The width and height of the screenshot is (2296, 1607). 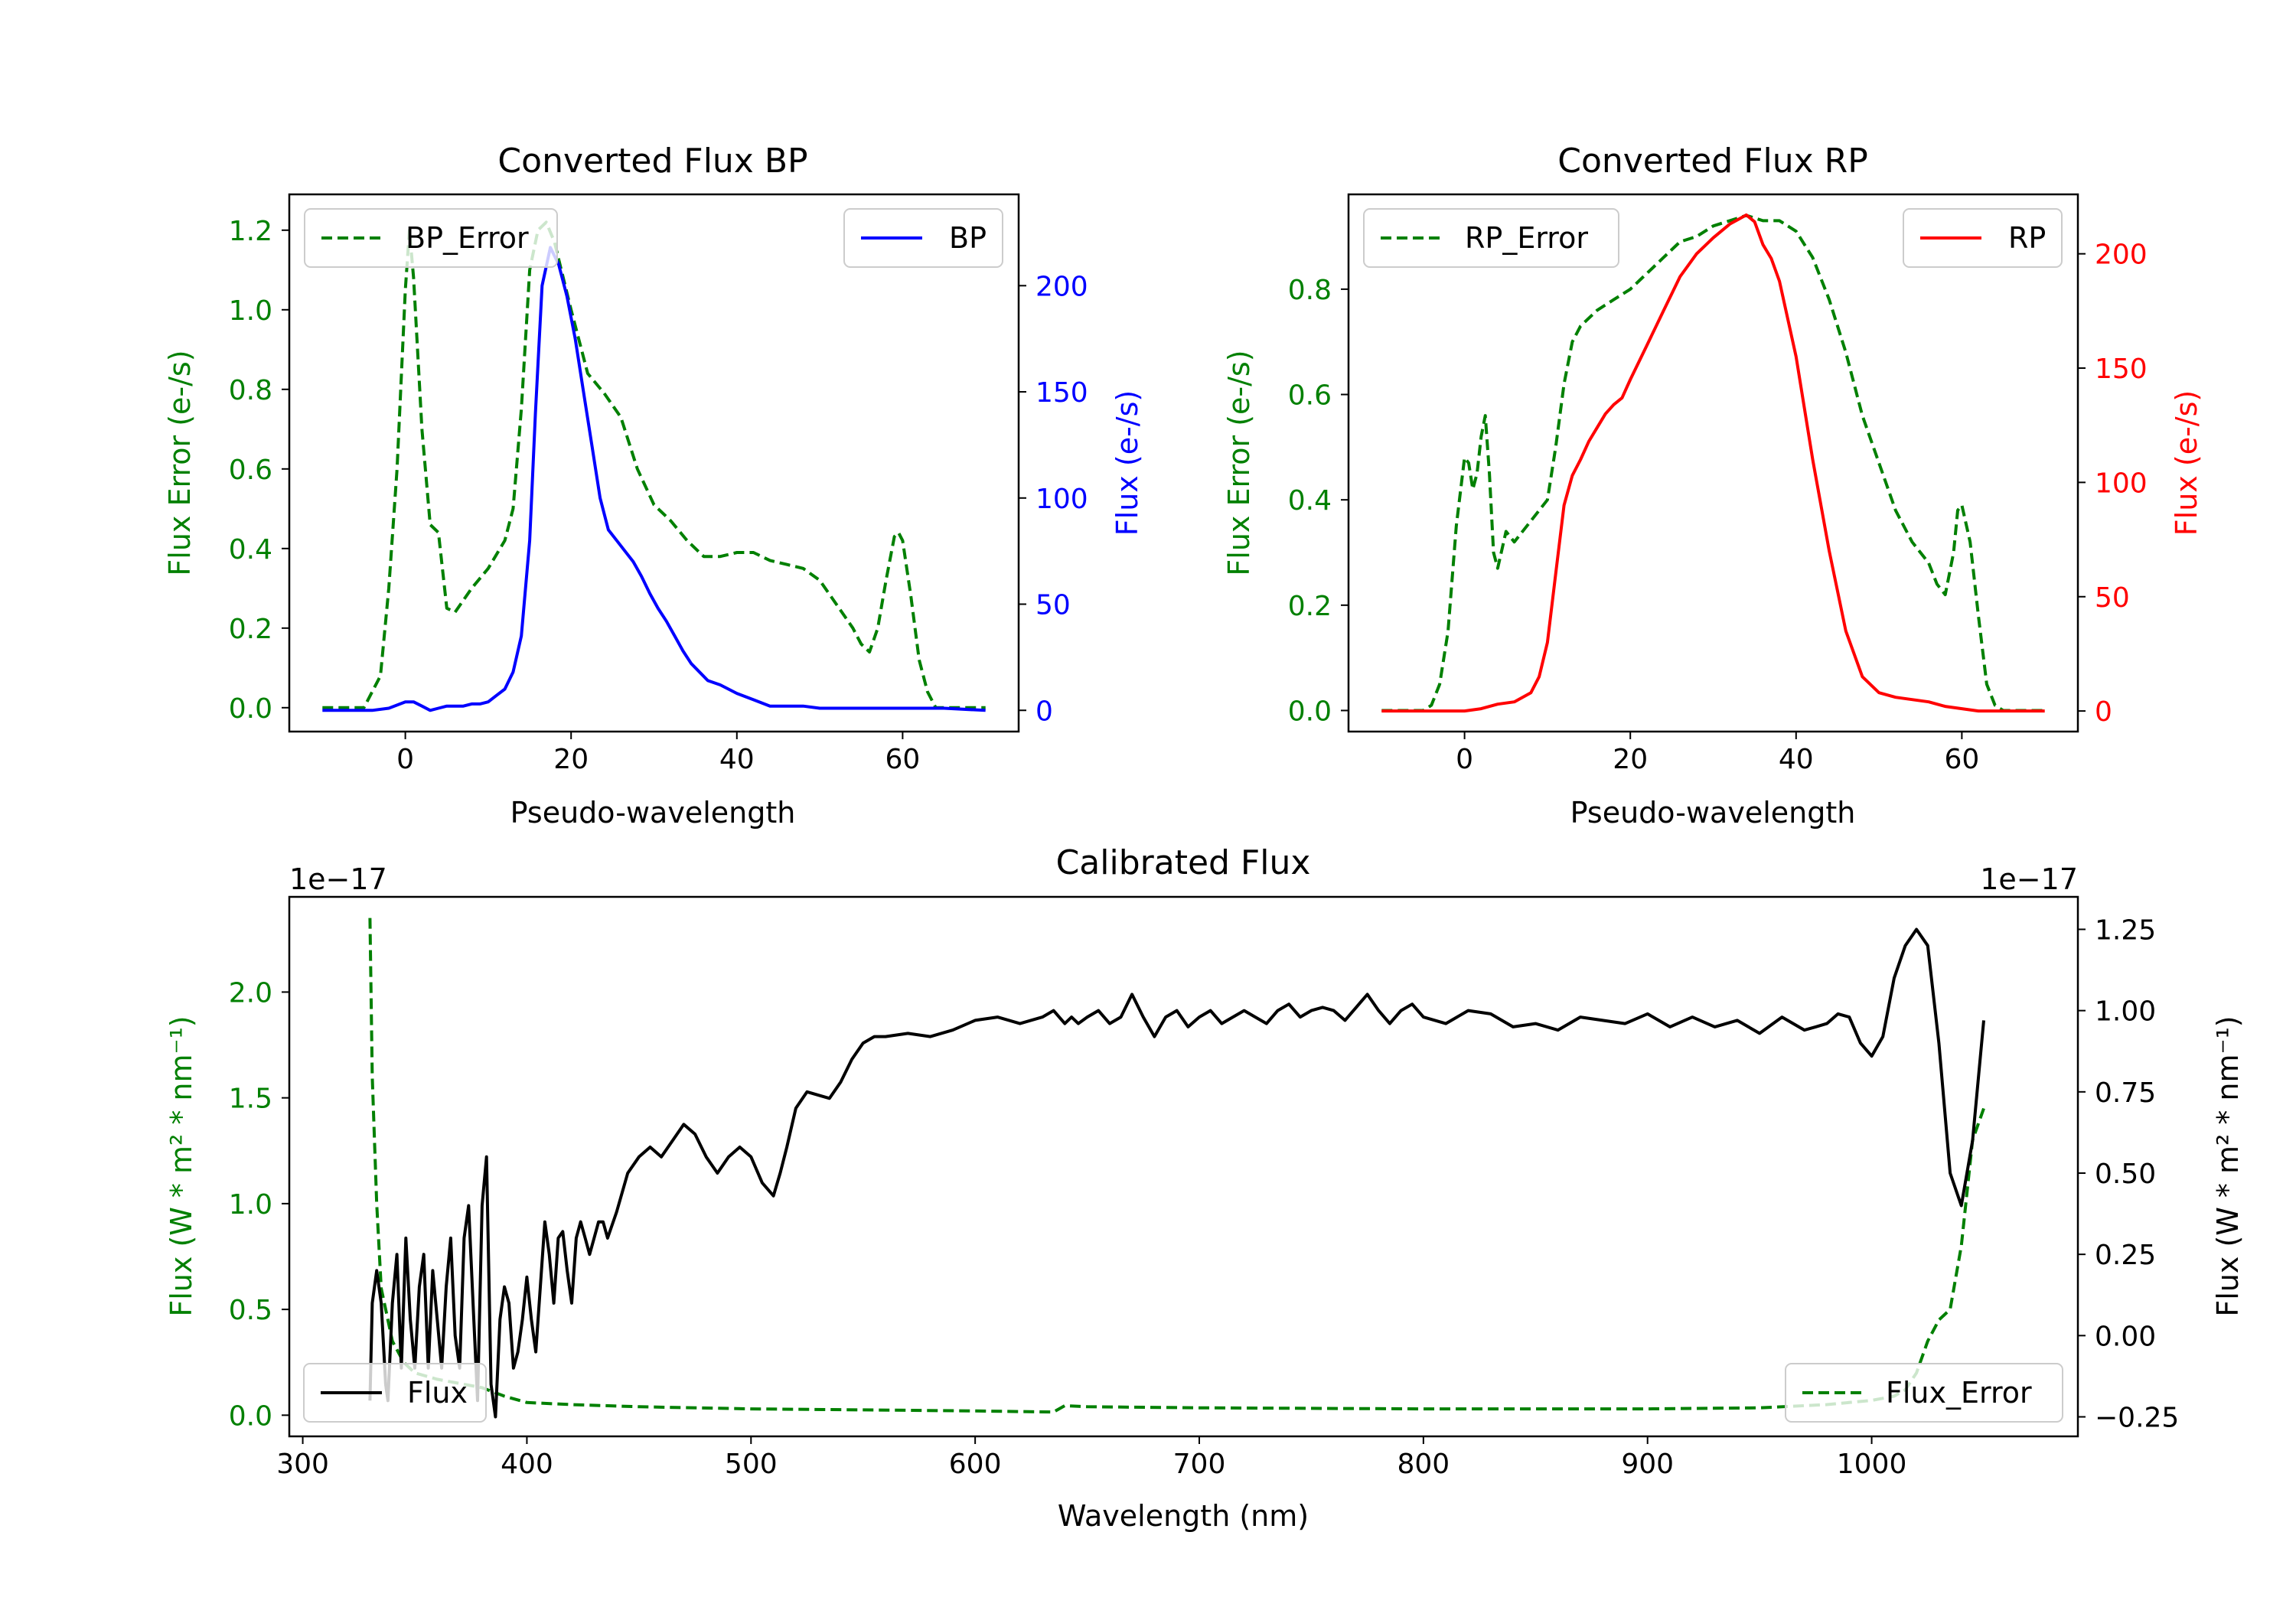 What do you see at coordinates (2112, 598) in the screenshot?
I see `rp-ytick-right-label: 50` at bounding box center [2112, 598].